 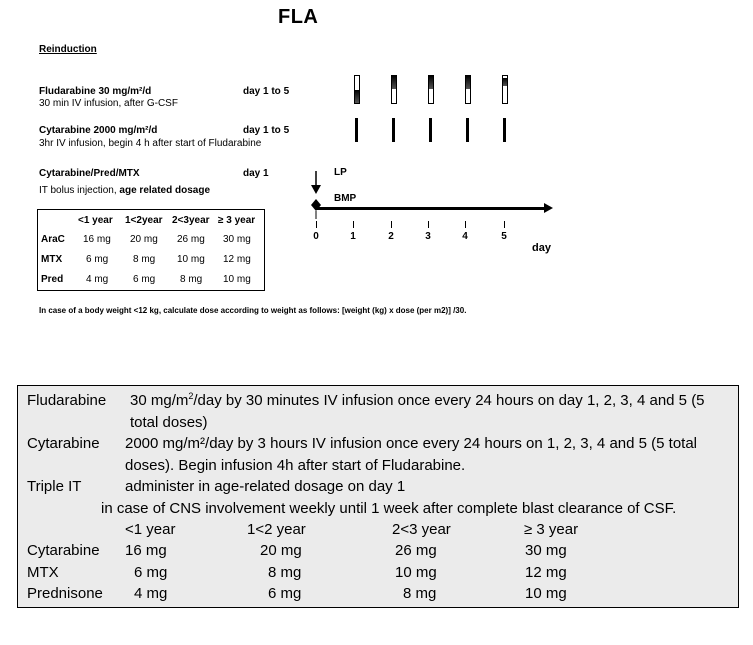 What do you see at coordinates (52, 259) in the screenshot?
I see `dose-table-row-label: MTX` at bounding box center [52, 259].